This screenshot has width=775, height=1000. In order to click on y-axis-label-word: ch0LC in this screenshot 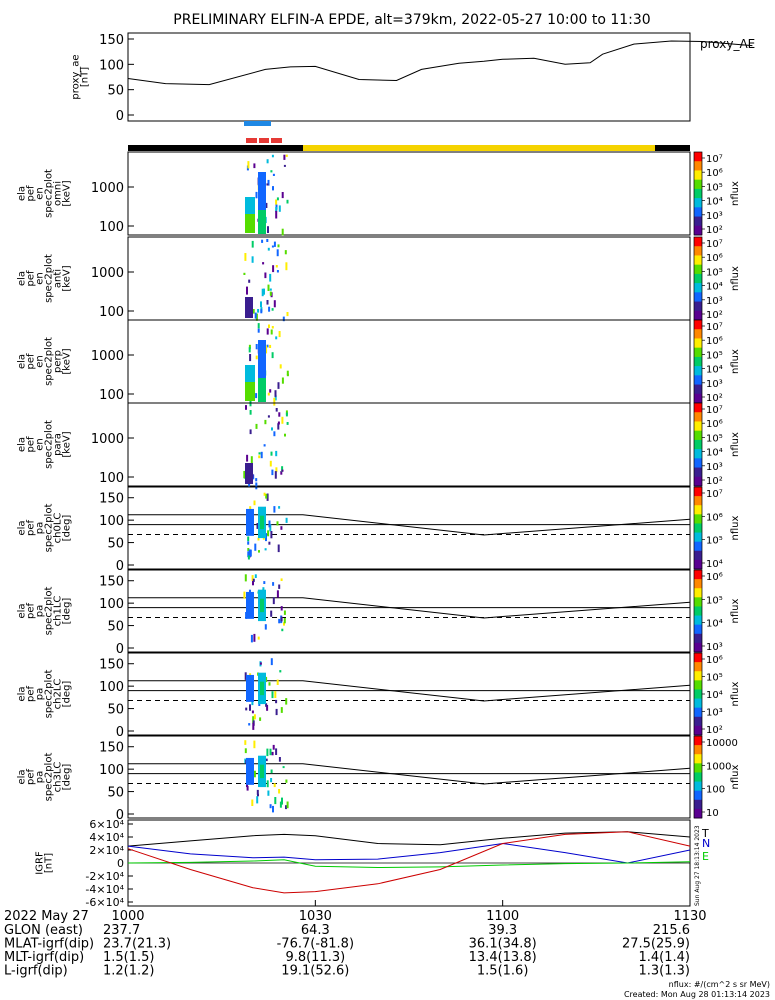, I will do `click(58, 528)`.